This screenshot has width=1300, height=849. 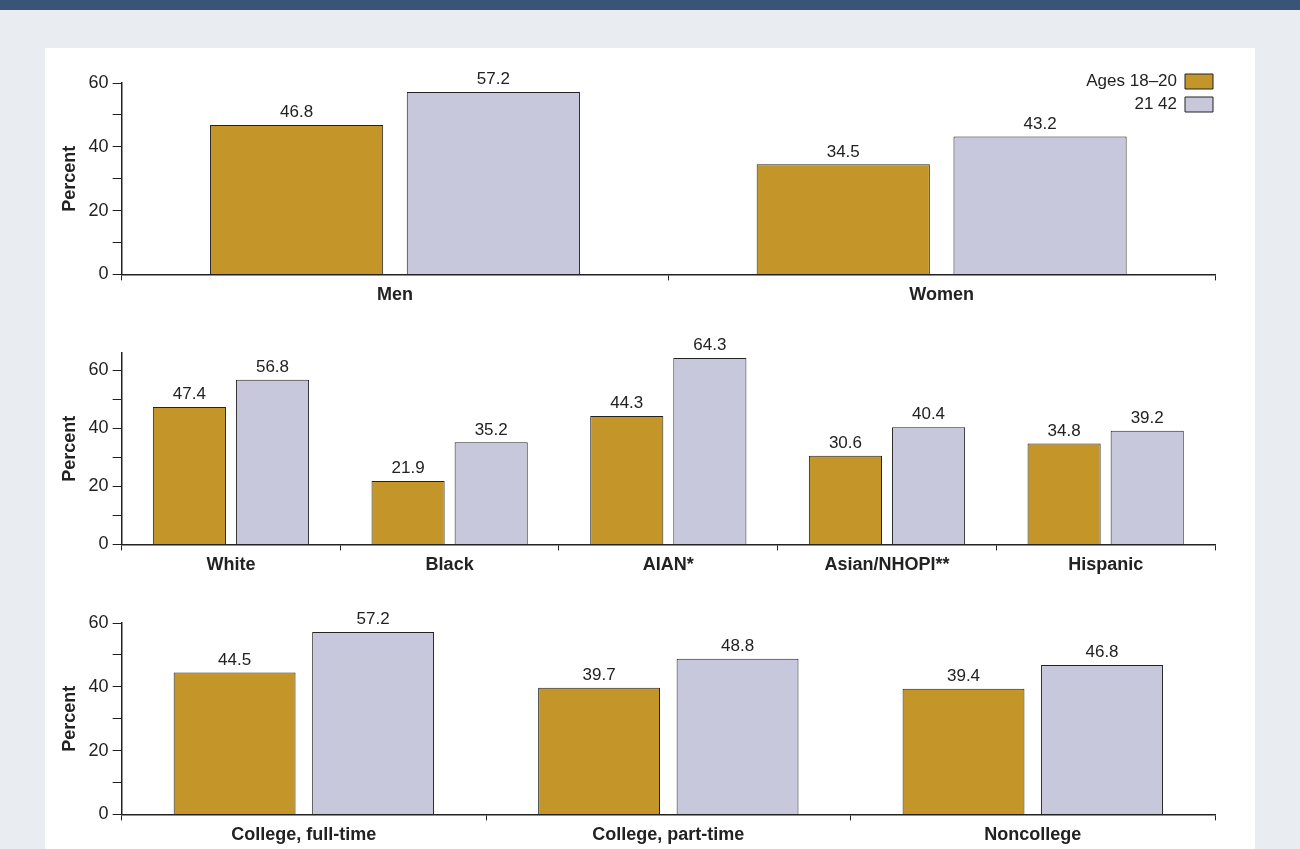 I want to click on data-label: 44.3, so click(x=627, y=403).